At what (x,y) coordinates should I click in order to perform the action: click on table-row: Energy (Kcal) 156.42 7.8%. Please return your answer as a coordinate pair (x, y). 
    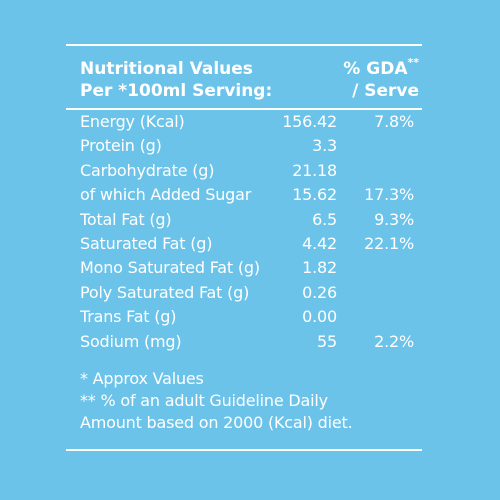
    Looking at the image, I should click on (250, 122).